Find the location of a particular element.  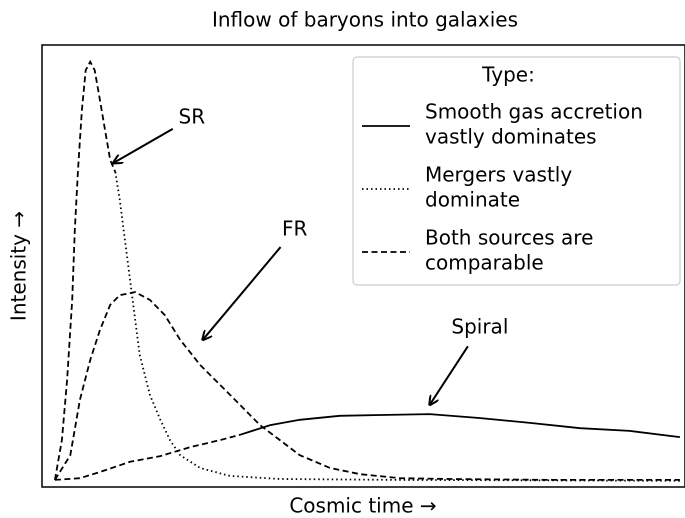

x-axis-label: Cosmic time → is located at coordinates (362, 506).